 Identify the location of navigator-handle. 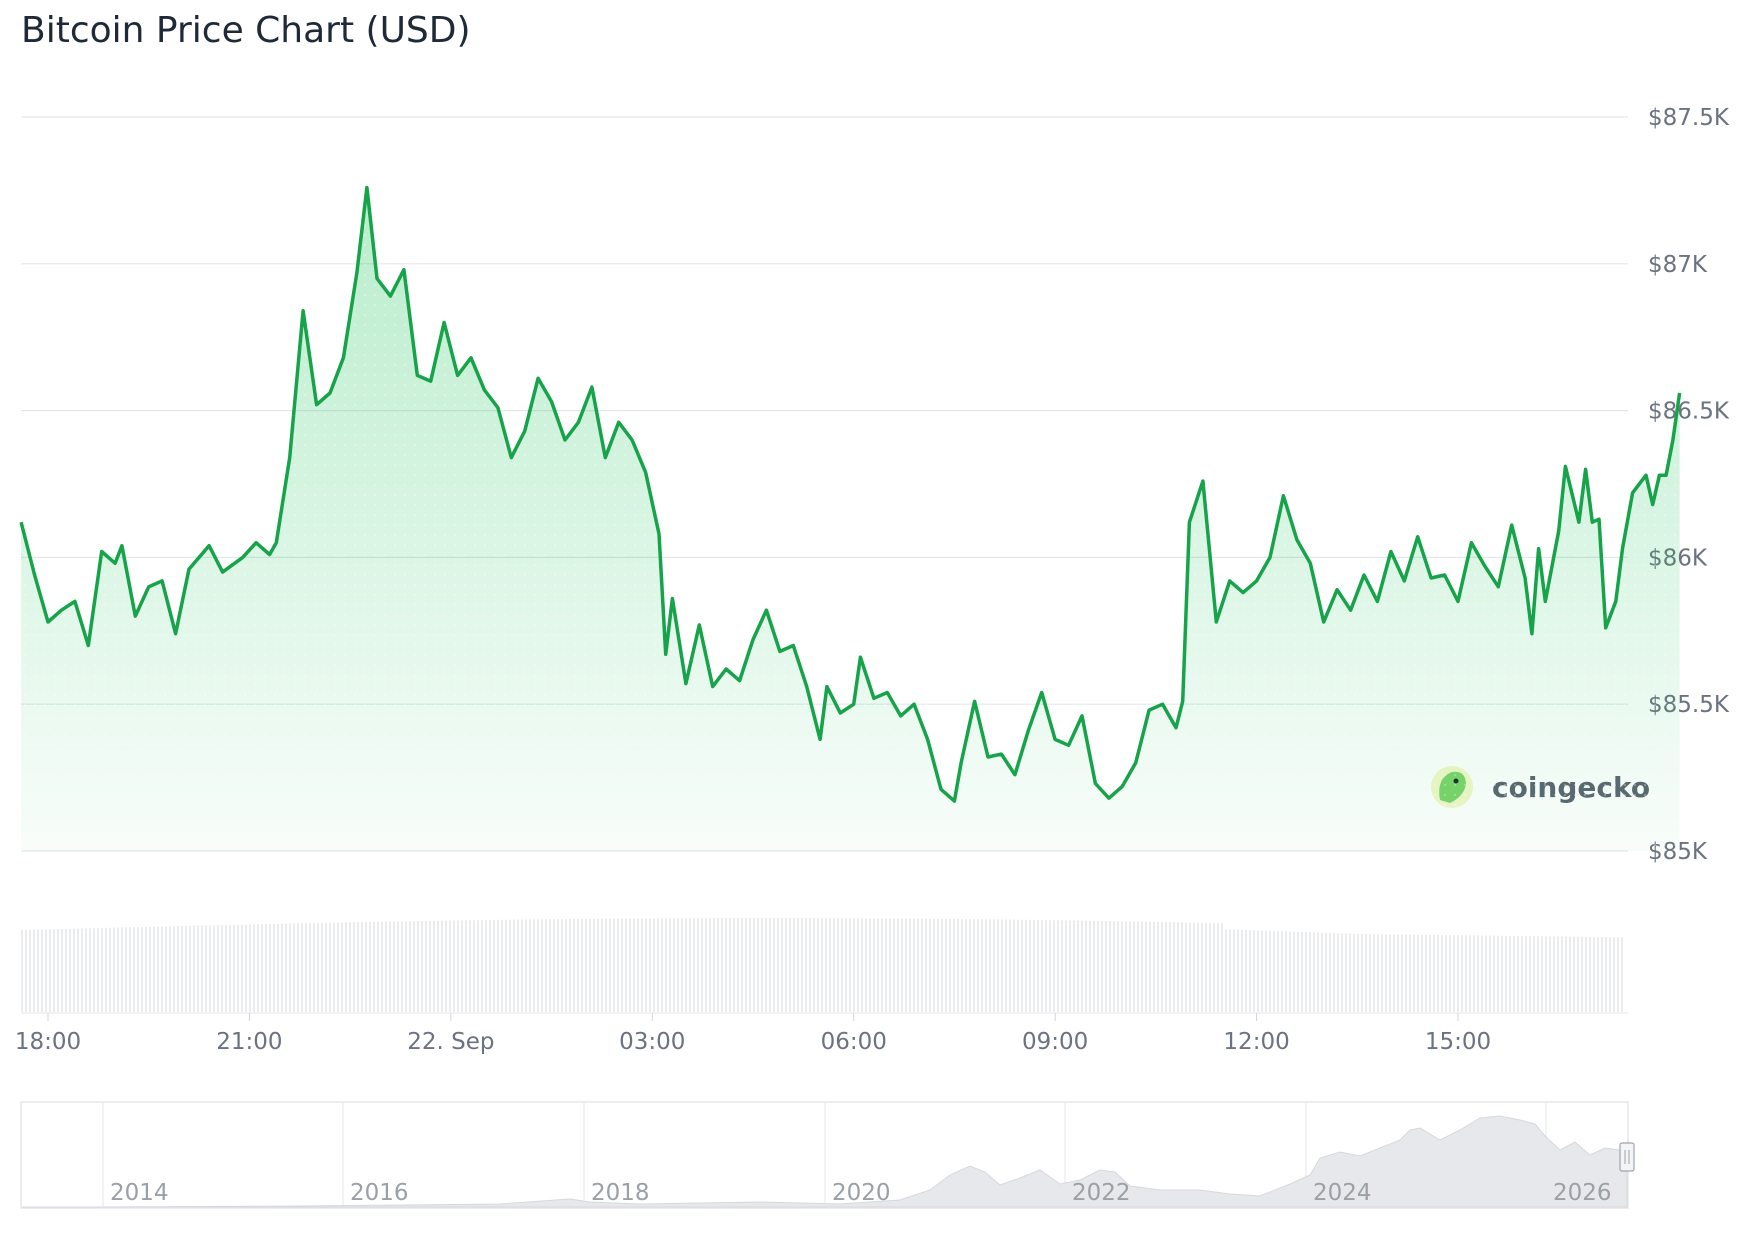
(1627, 1157).